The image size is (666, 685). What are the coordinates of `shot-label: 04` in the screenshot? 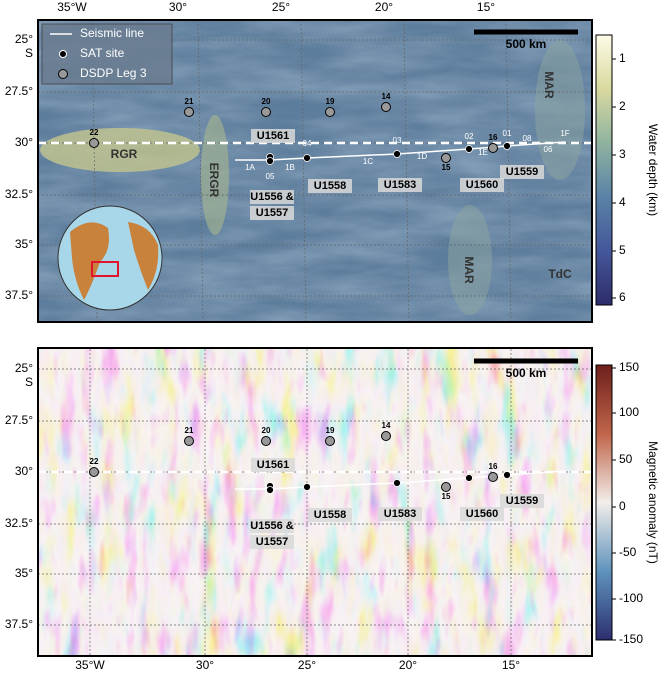 It's located at (307, 143).